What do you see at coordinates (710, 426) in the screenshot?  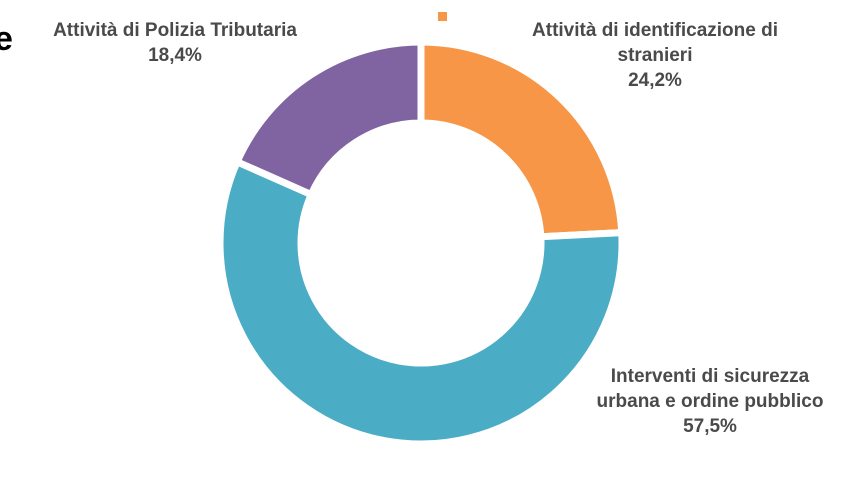 I see `value-label: 57,5%` at bounding box center [710, 426].